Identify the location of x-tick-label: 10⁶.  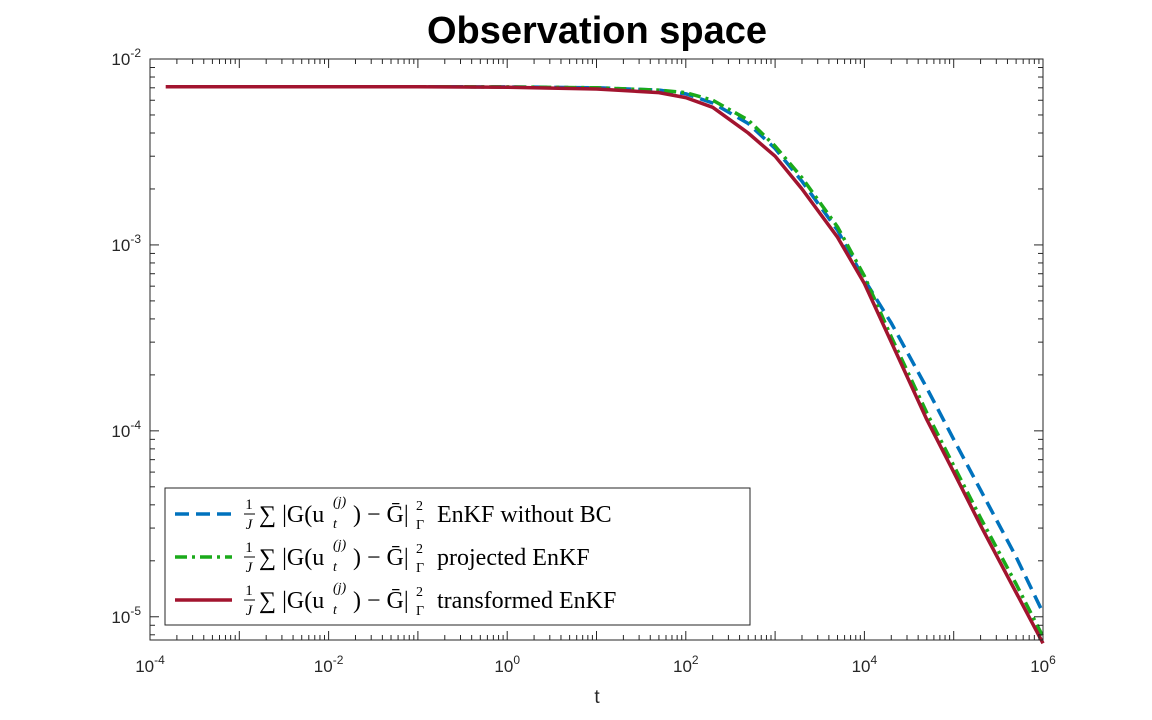
(1043, 664).